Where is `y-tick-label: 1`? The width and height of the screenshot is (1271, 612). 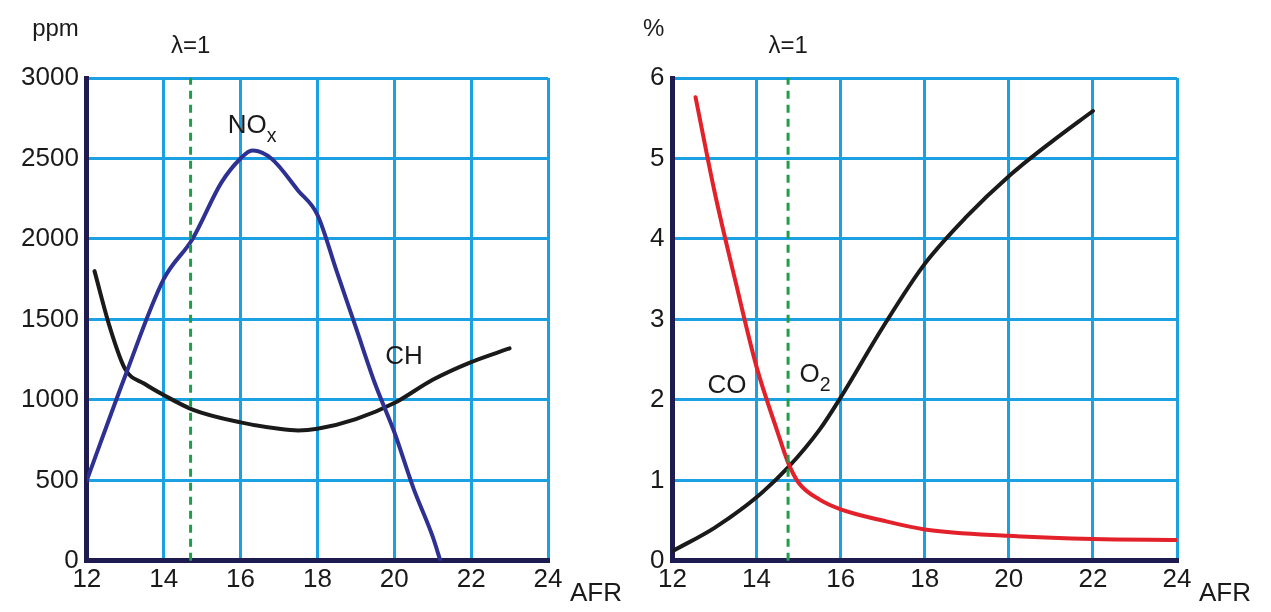
y-tick-label: 1 is located at coordinates (657, 478).